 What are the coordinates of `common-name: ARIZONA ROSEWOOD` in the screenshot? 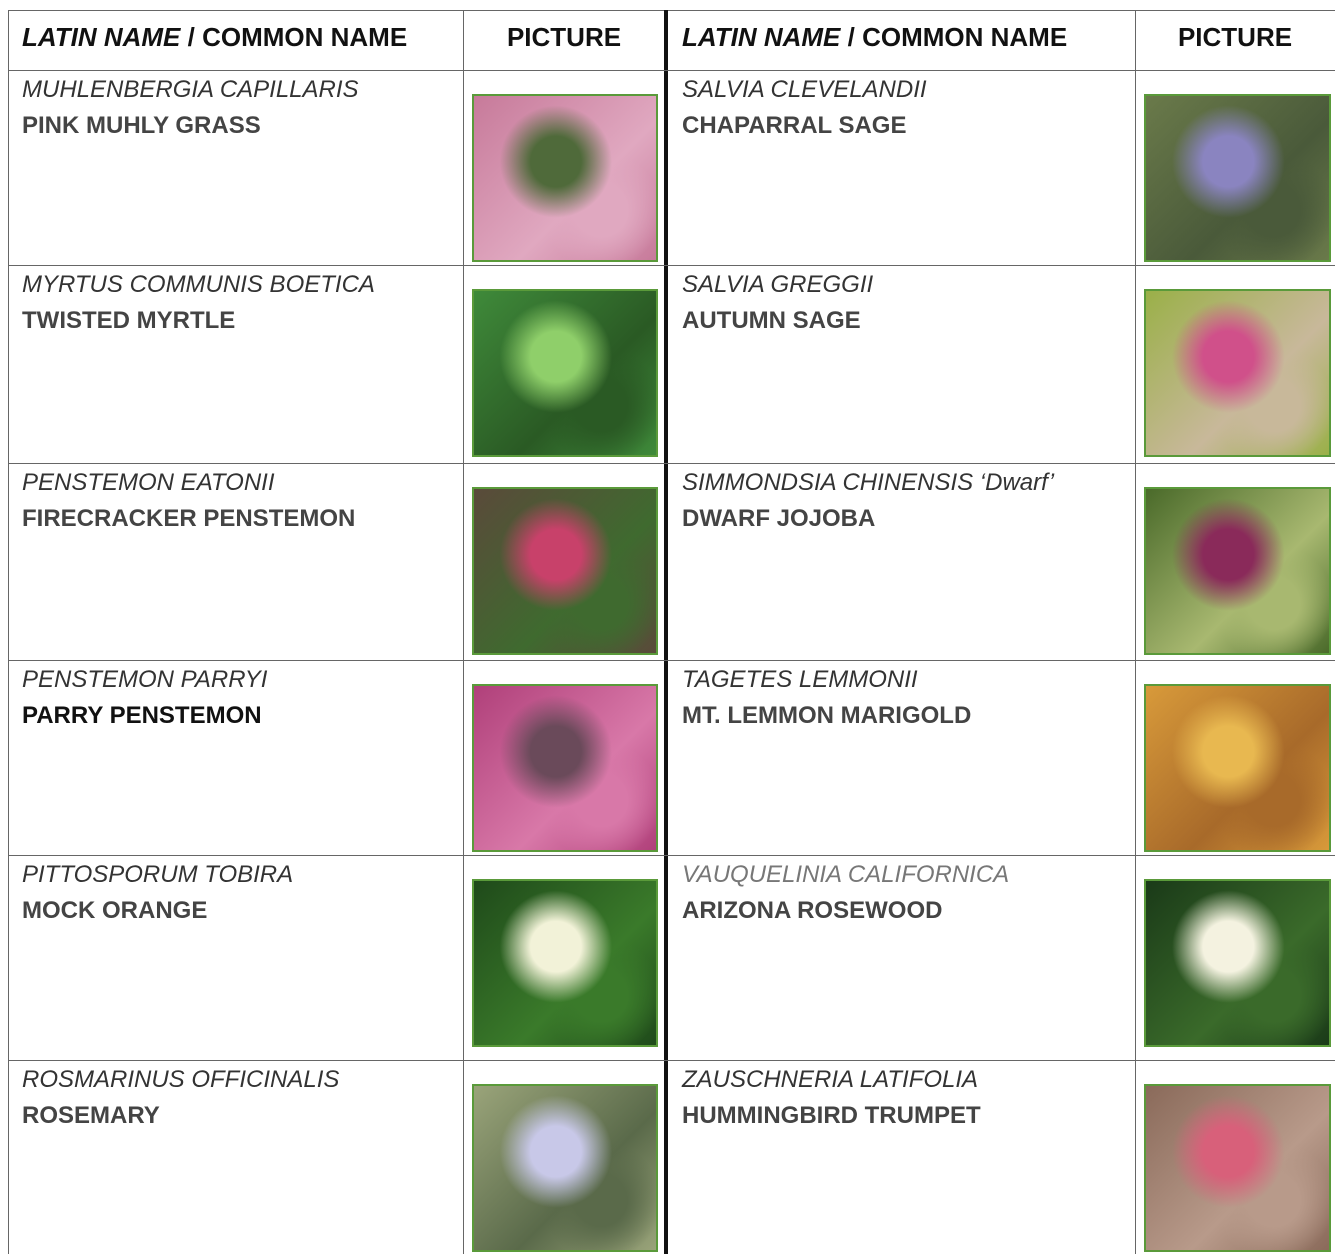 It's located at (812, 910).